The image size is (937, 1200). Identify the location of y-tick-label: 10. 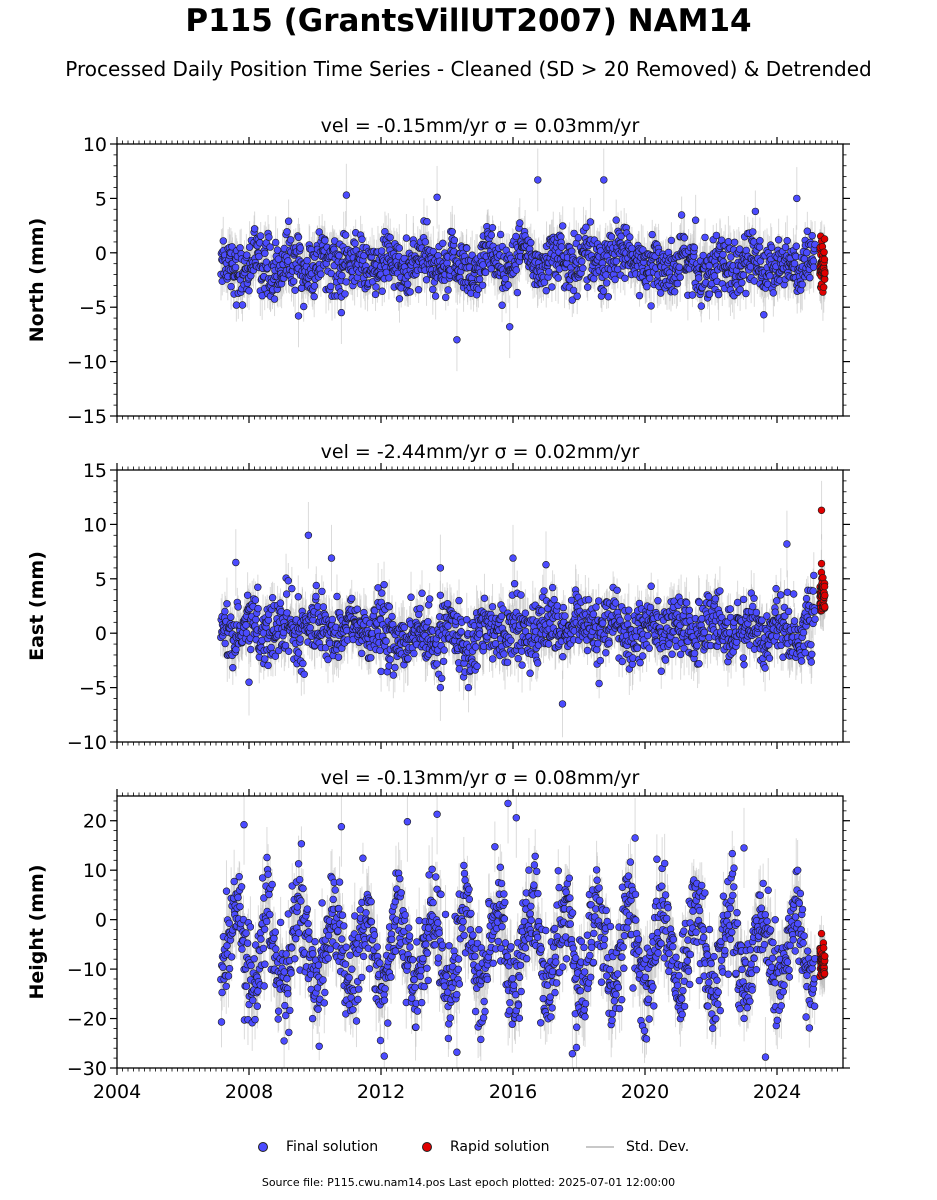
(95, 145).